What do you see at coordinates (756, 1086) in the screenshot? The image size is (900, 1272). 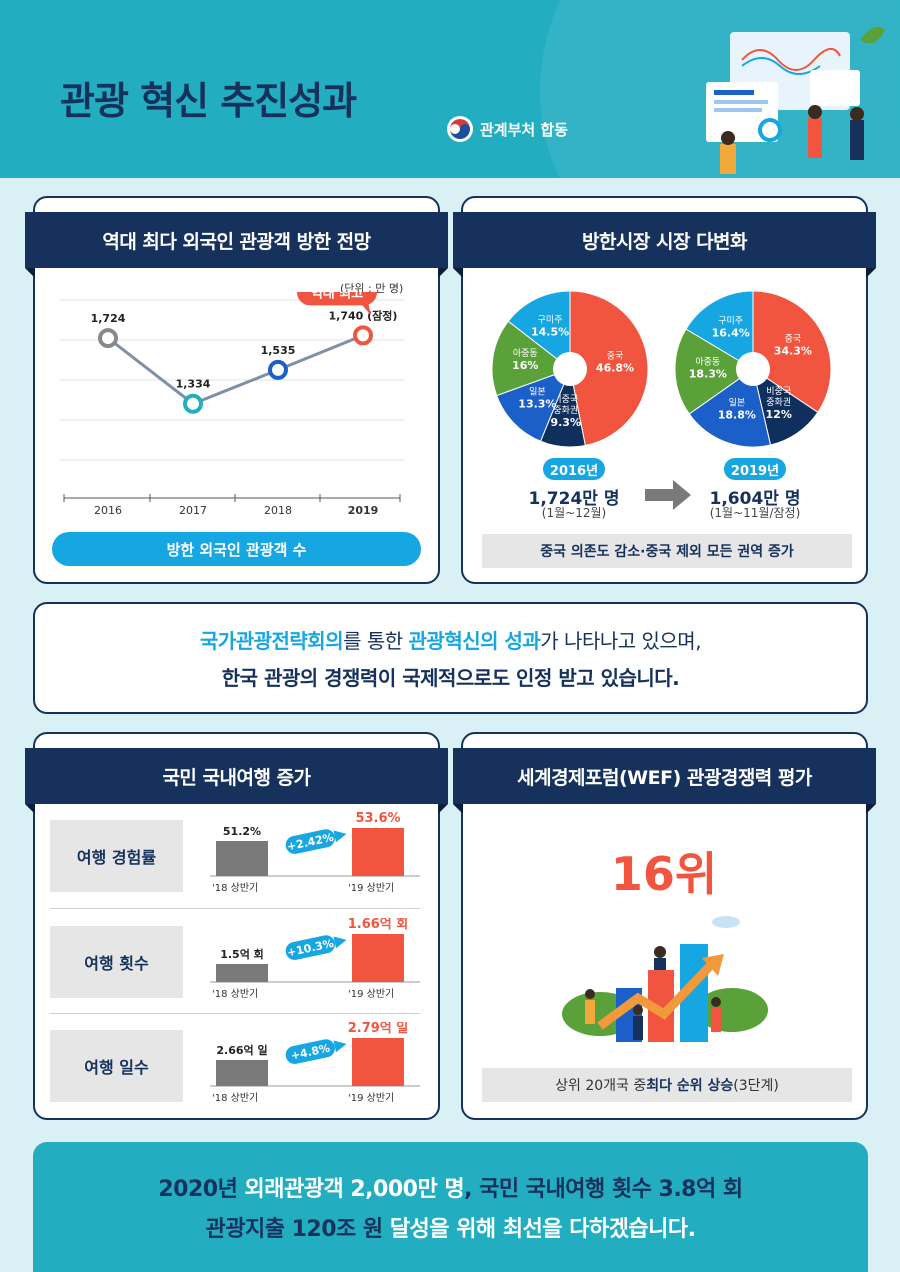 I see `wef-note-c: (3단계)` at bounding box center [756, 1086].